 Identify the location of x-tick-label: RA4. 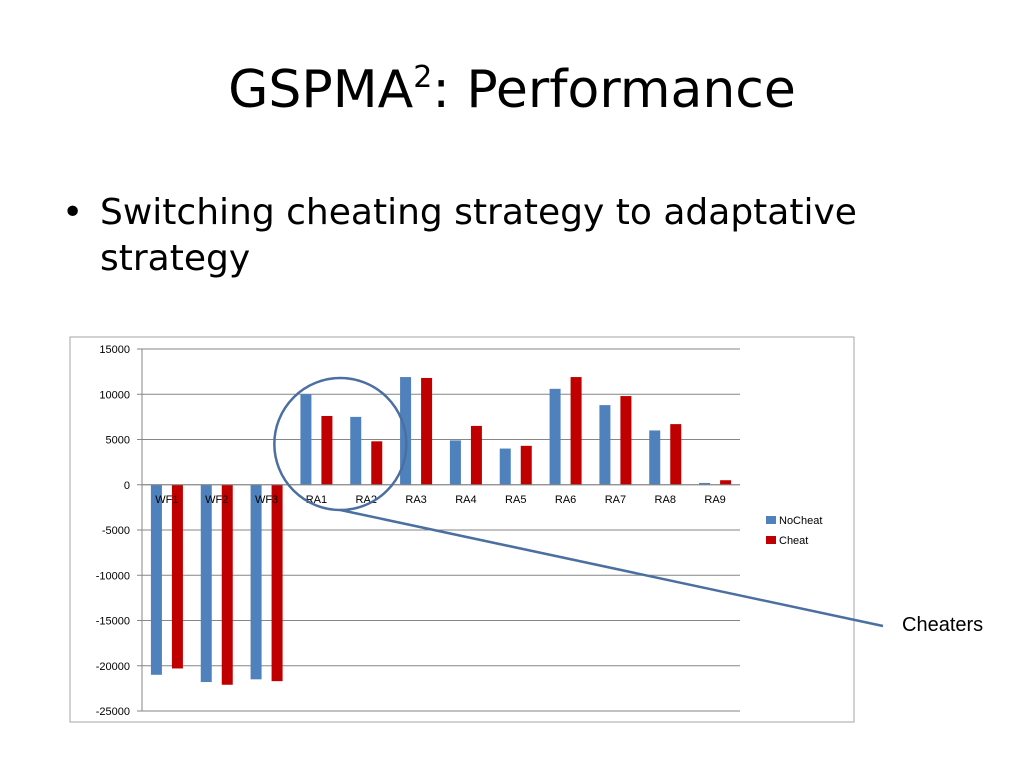
(465, 500).